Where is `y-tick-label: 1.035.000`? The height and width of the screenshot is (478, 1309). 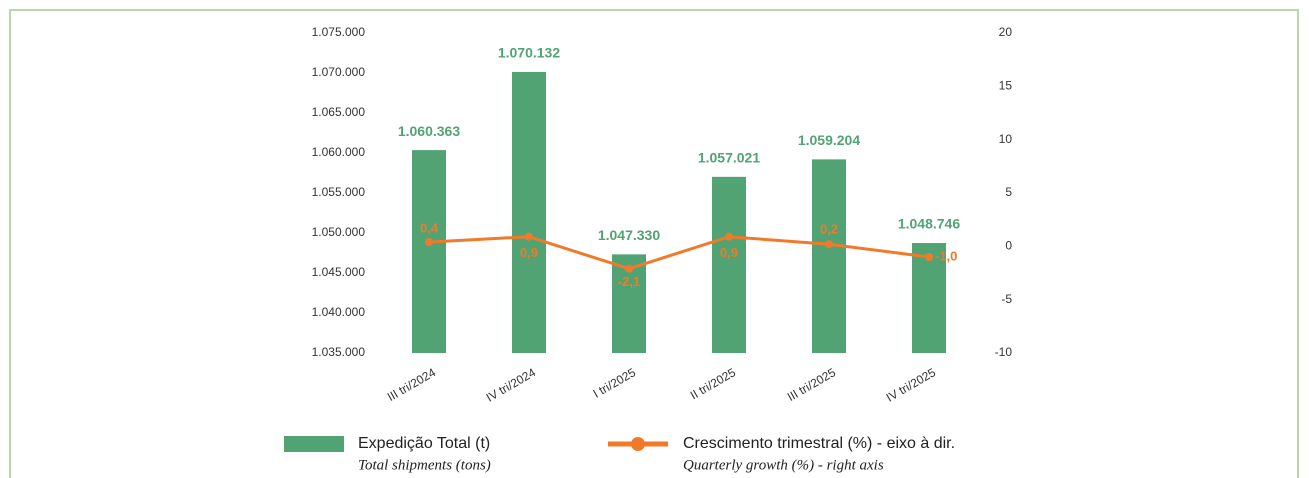 y-tick-label: 1.035.000 is located at coordinates (339, 352).